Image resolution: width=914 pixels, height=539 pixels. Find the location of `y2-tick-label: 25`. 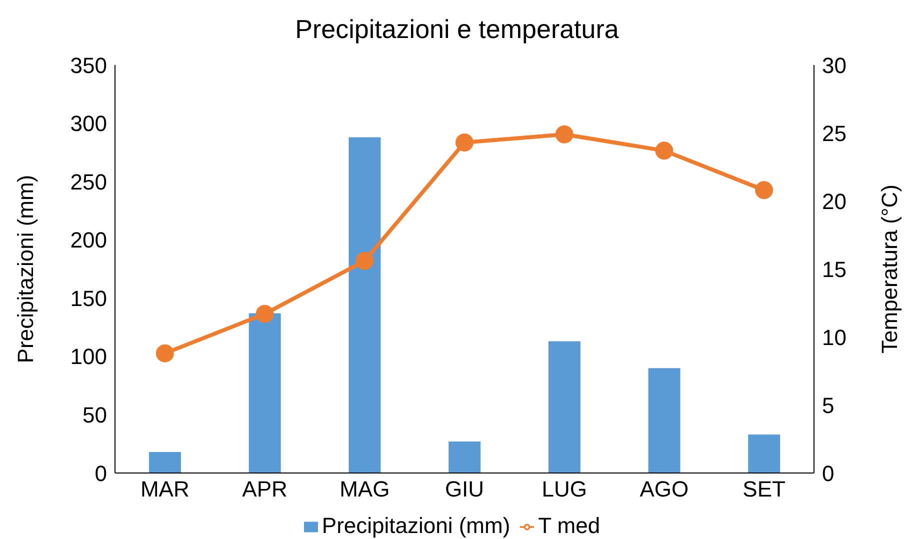

y2-tick-label: 25 is located at coordinates (834, 133).